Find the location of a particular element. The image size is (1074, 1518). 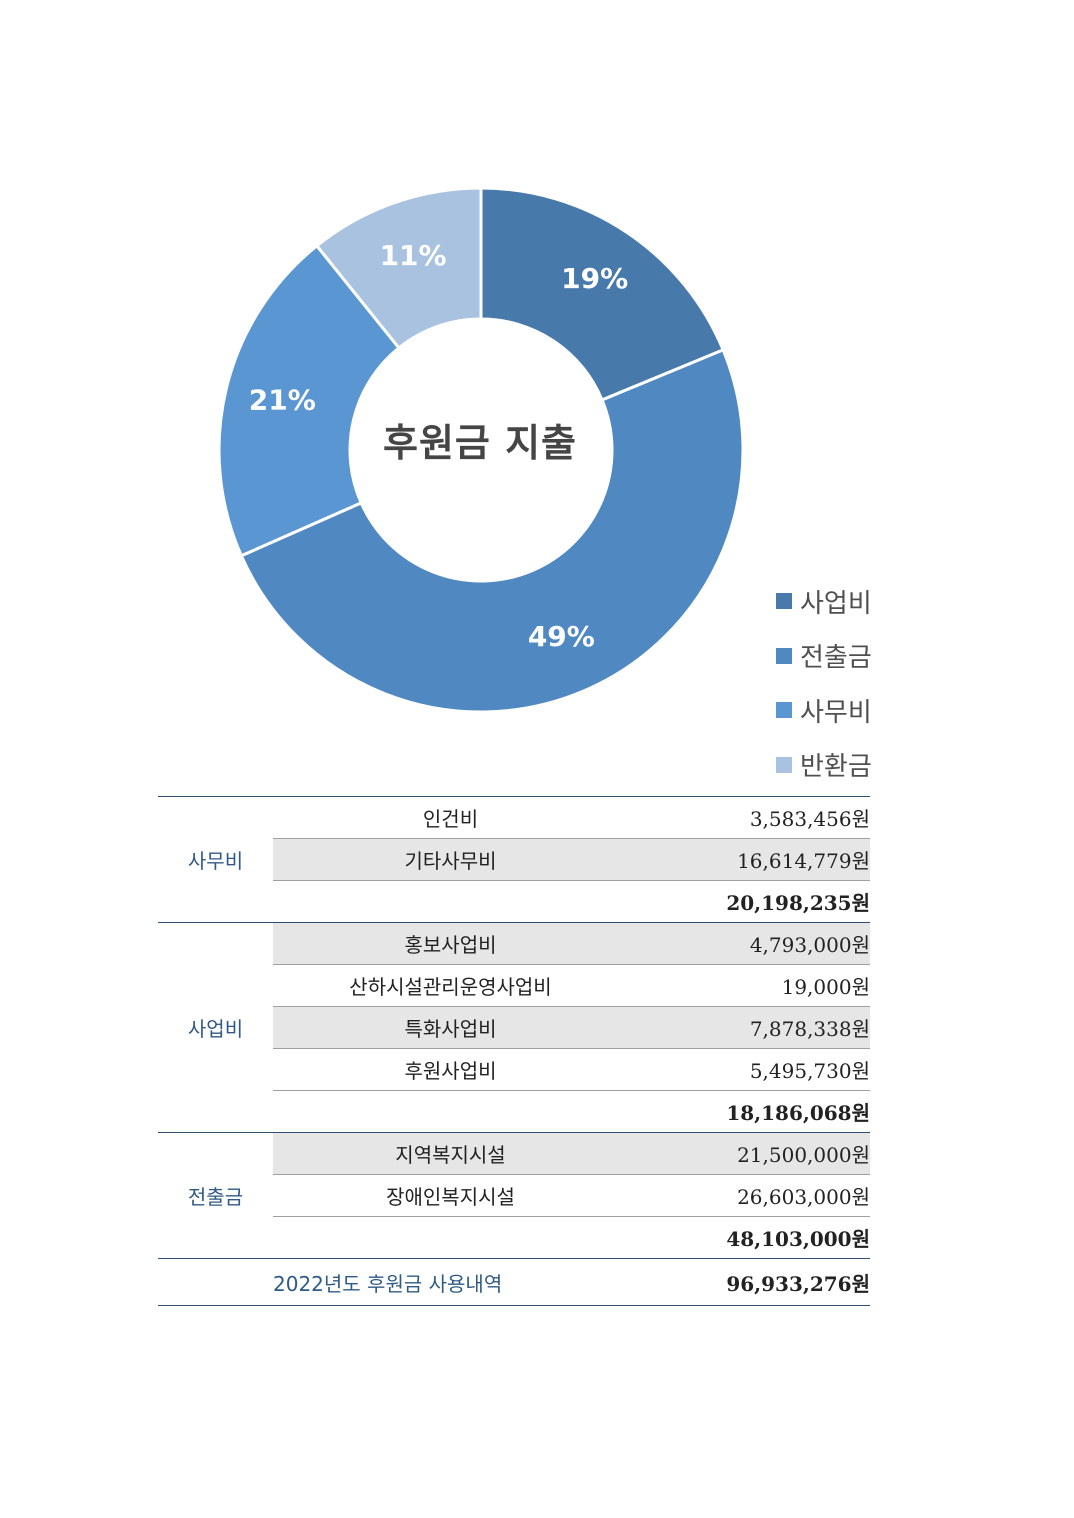

total-label: 2022년도 후원금 사용내역 is located at coordinates (388, 1283).